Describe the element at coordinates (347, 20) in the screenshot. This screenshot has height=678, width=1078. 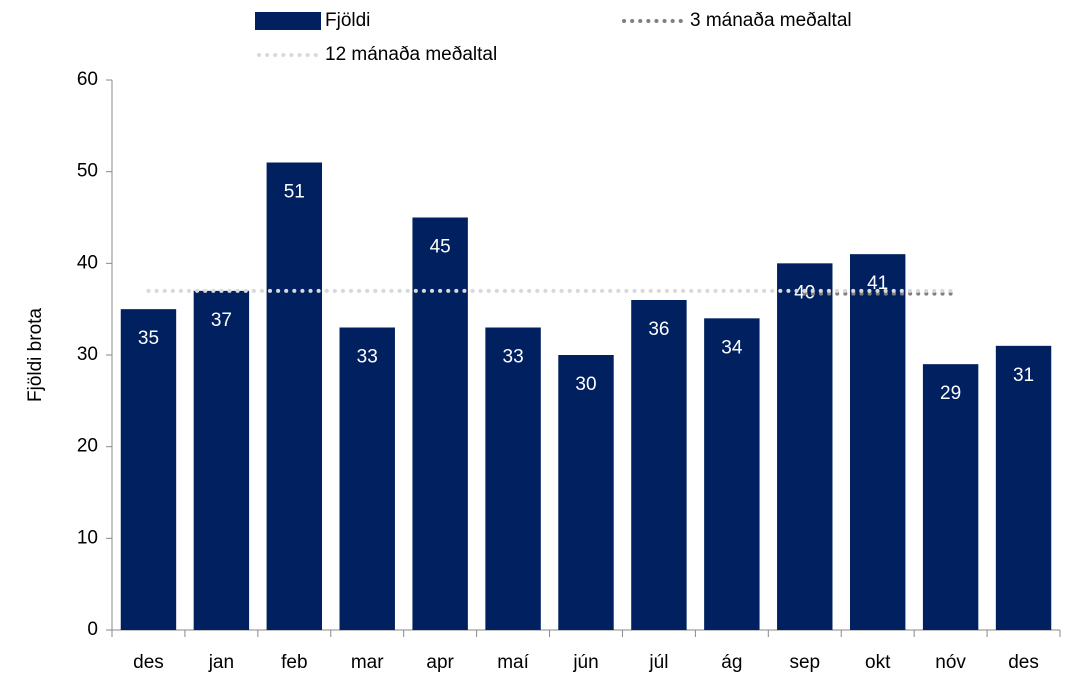
I see `legend-label: Fjöldi` at that location.